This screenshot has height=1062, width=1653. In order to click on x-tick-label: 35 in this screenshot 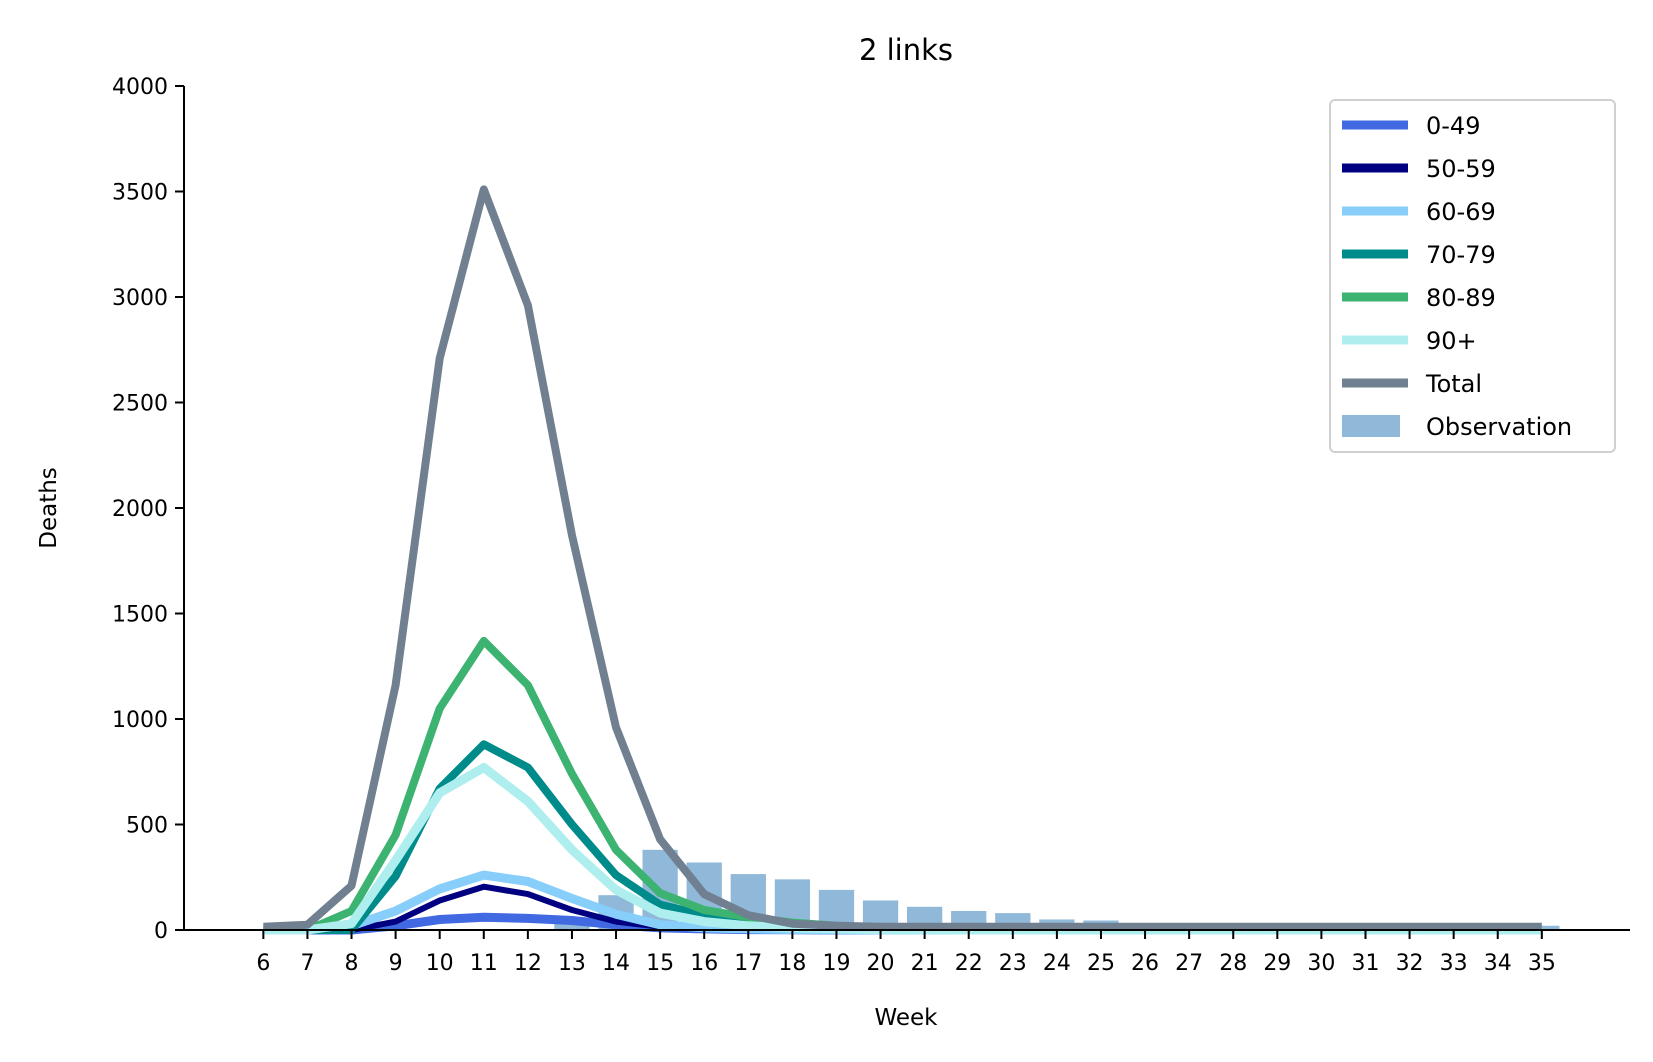, I will do `click(1542, 963)`.